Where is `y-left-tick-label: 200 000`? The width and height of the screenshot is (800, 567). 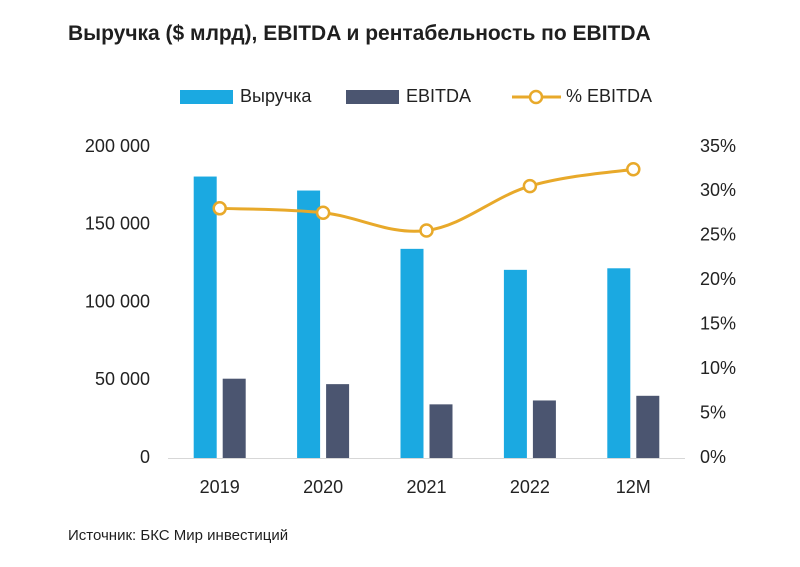 y-left-tick-label: 200 000 is located at coordinates (117, 146).